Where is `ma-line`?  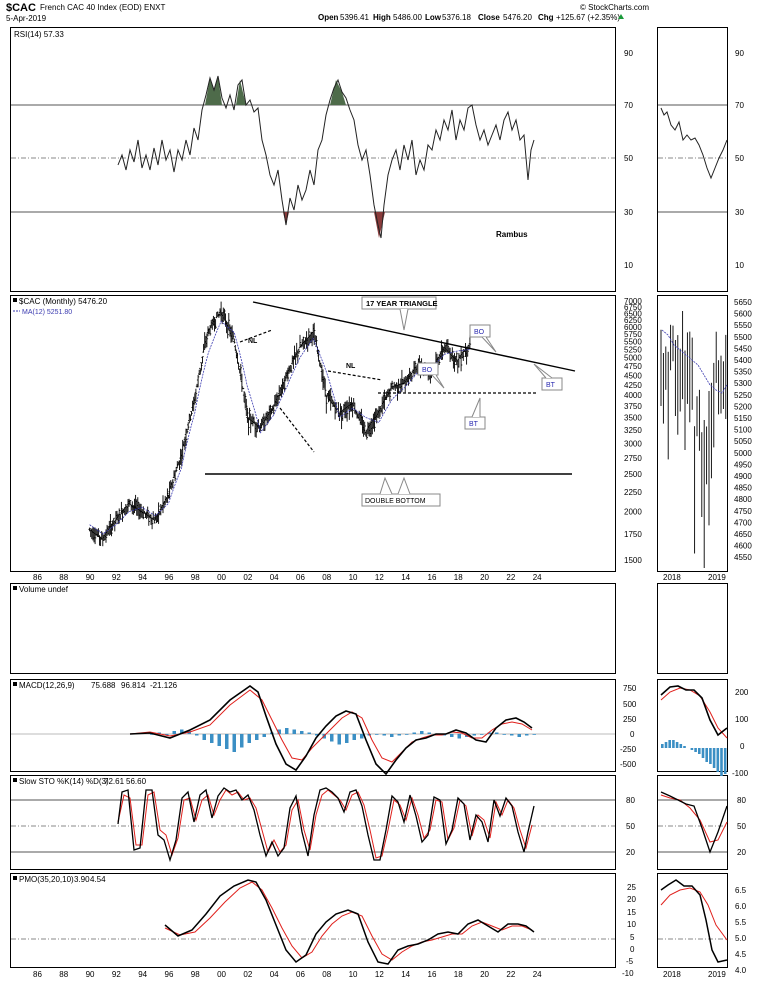 ma-line is located at coordinates (279, 427).